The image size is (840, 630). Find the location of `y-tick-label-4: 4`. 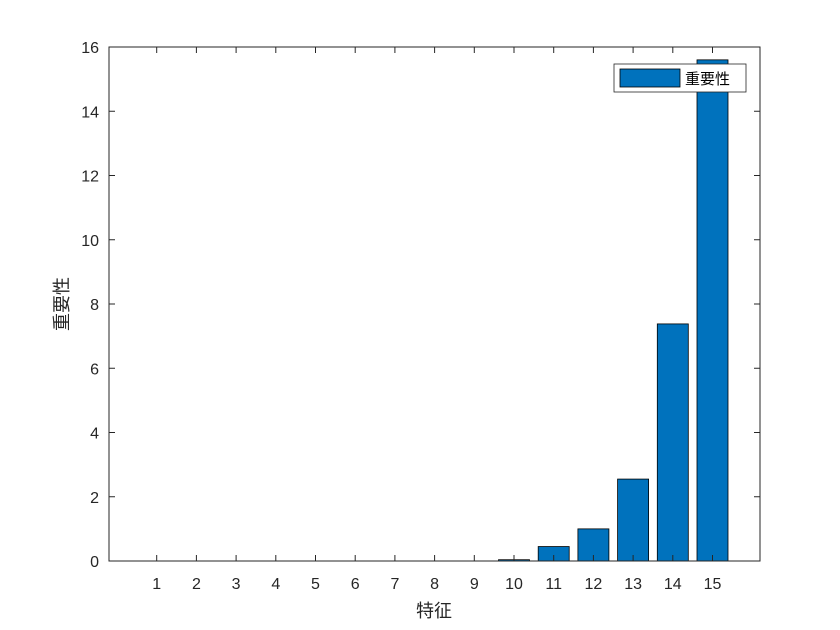

y-tick-label-4: 4 is located at coordinates (94, 434).